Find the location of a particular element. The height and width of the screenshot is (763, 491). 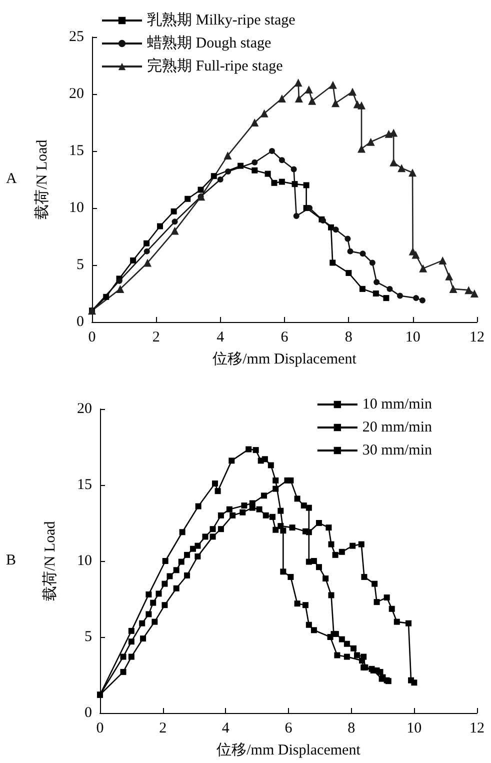

y-tick-label: 25 is located at coordinates (76, 37).